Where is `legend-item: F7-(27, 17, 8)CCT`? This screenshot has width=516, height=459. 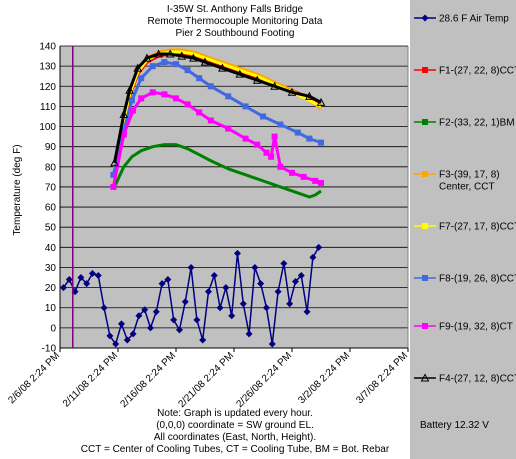 legend-item: F7-(27, 17, 8)CCT is located at coordinates (465, 227).